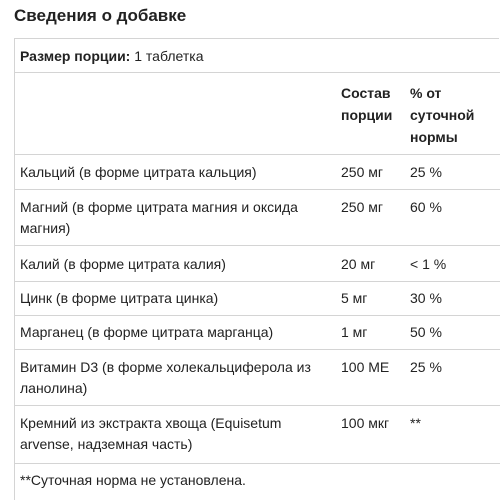  What do you see at coordinates (372, 104) in the screenshot?
I see `header-amount-per-serving: Состав порции` at bounding box center [372, 104].